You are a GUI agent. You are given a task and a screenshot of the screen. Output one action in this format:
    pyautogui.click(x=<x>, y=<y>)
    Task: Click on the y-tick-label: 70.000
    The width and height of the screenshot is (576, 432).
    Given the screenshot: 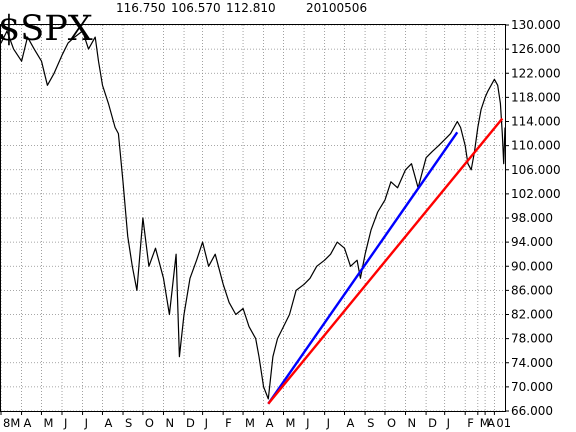 What is the action you would take?
    pyautogui.click(x=532, y=387)
    